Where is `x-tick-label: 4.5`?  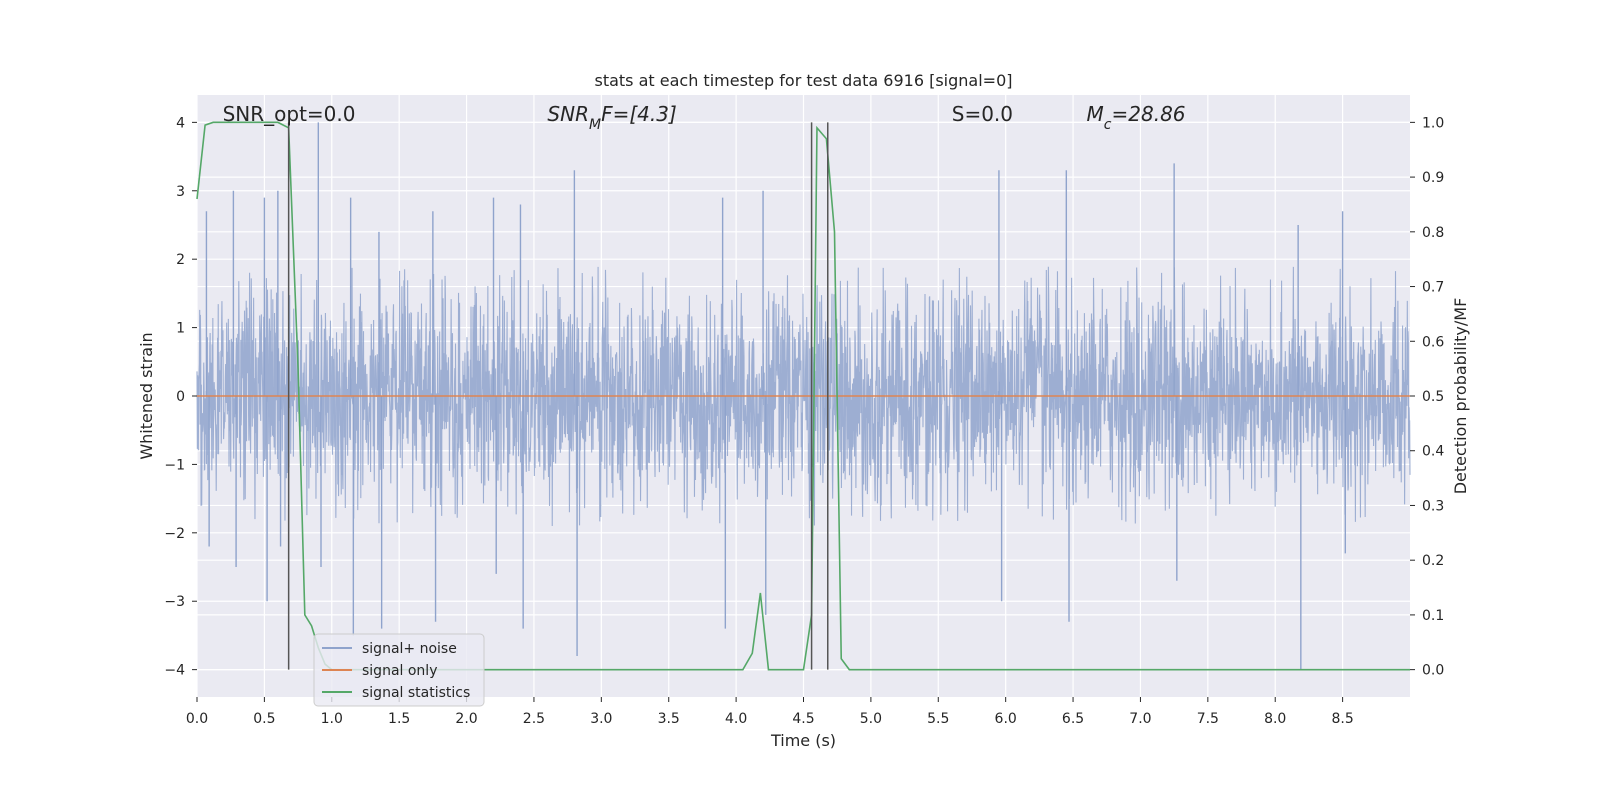
x-tick-label: 4.5 is located at coordinates (803, 719).